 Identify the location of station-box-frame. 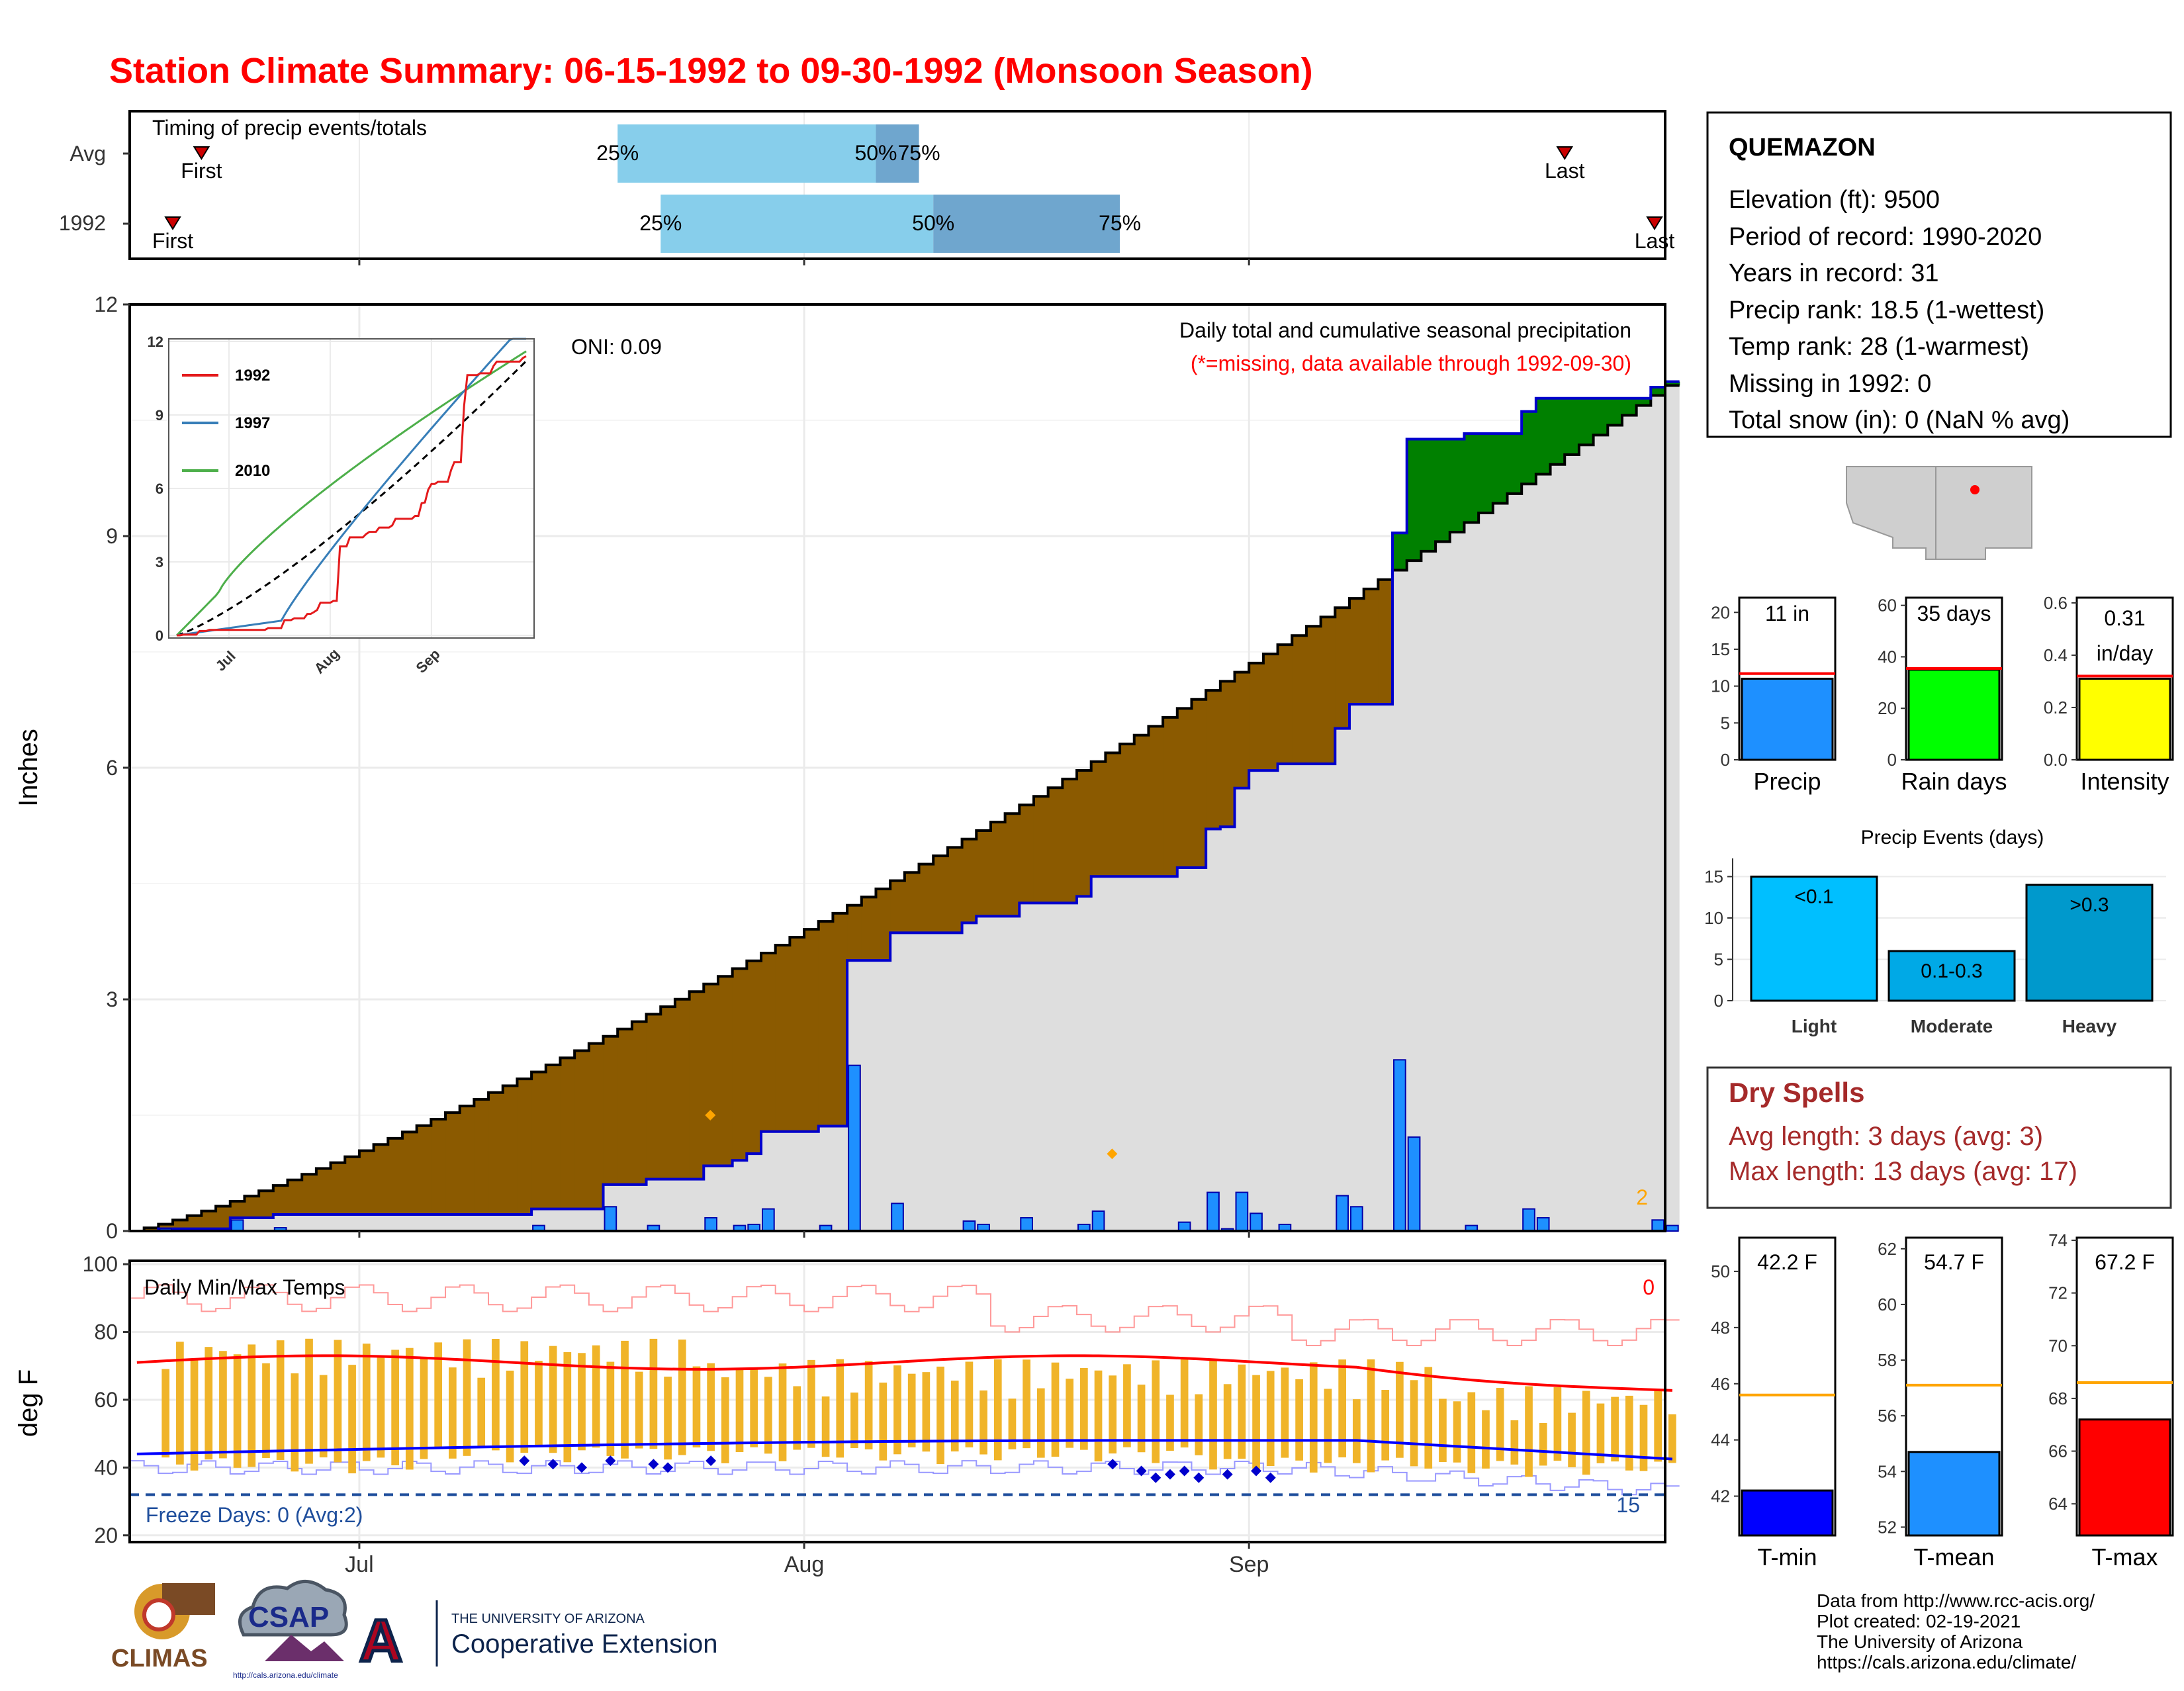
(1939, 274).